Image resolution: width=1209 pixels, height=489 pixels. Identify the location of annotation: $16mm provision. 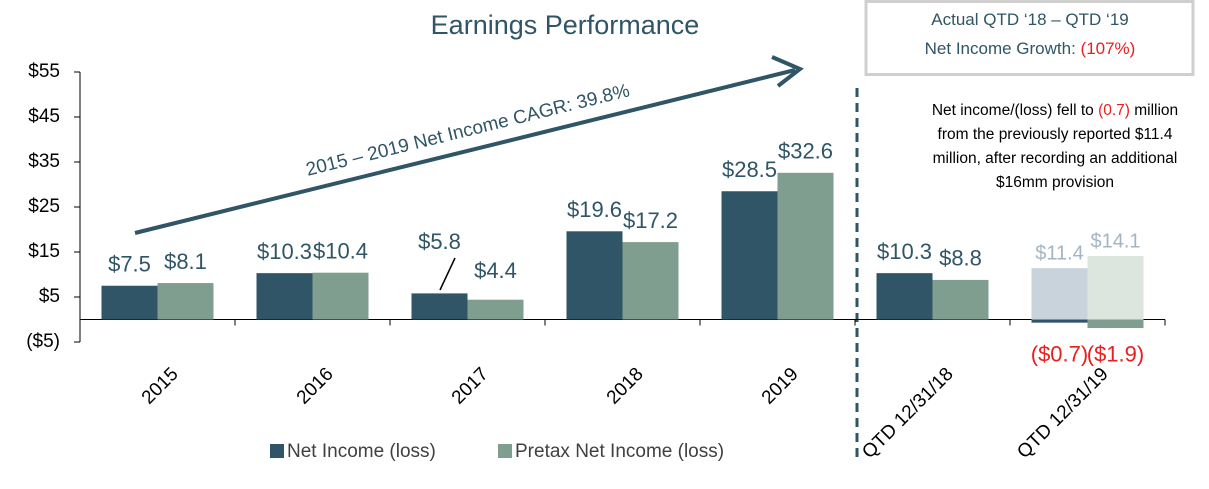
(1055, 182).